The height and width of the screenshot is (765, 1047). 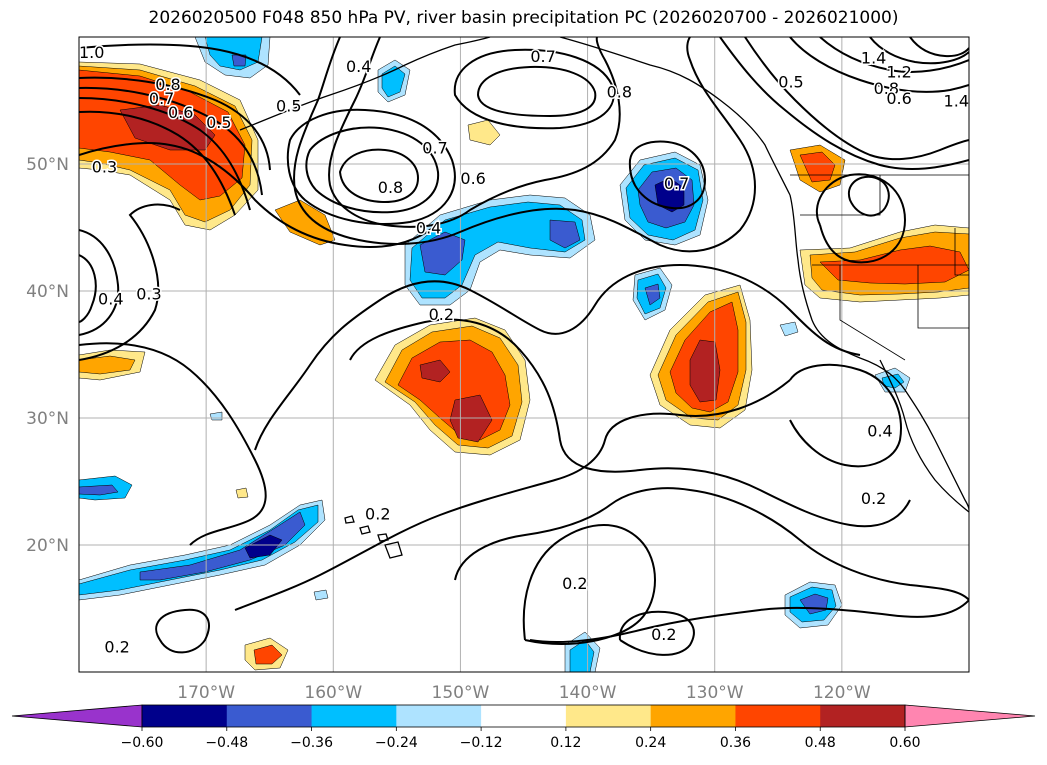 I want to click on baja-coast, so click(x=924, y=436).